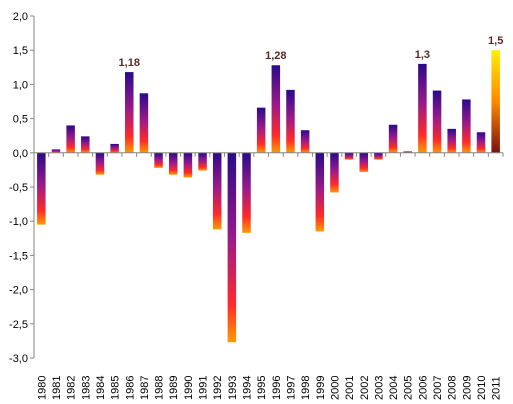  I want to click on bar-1994, so click(246, 192).